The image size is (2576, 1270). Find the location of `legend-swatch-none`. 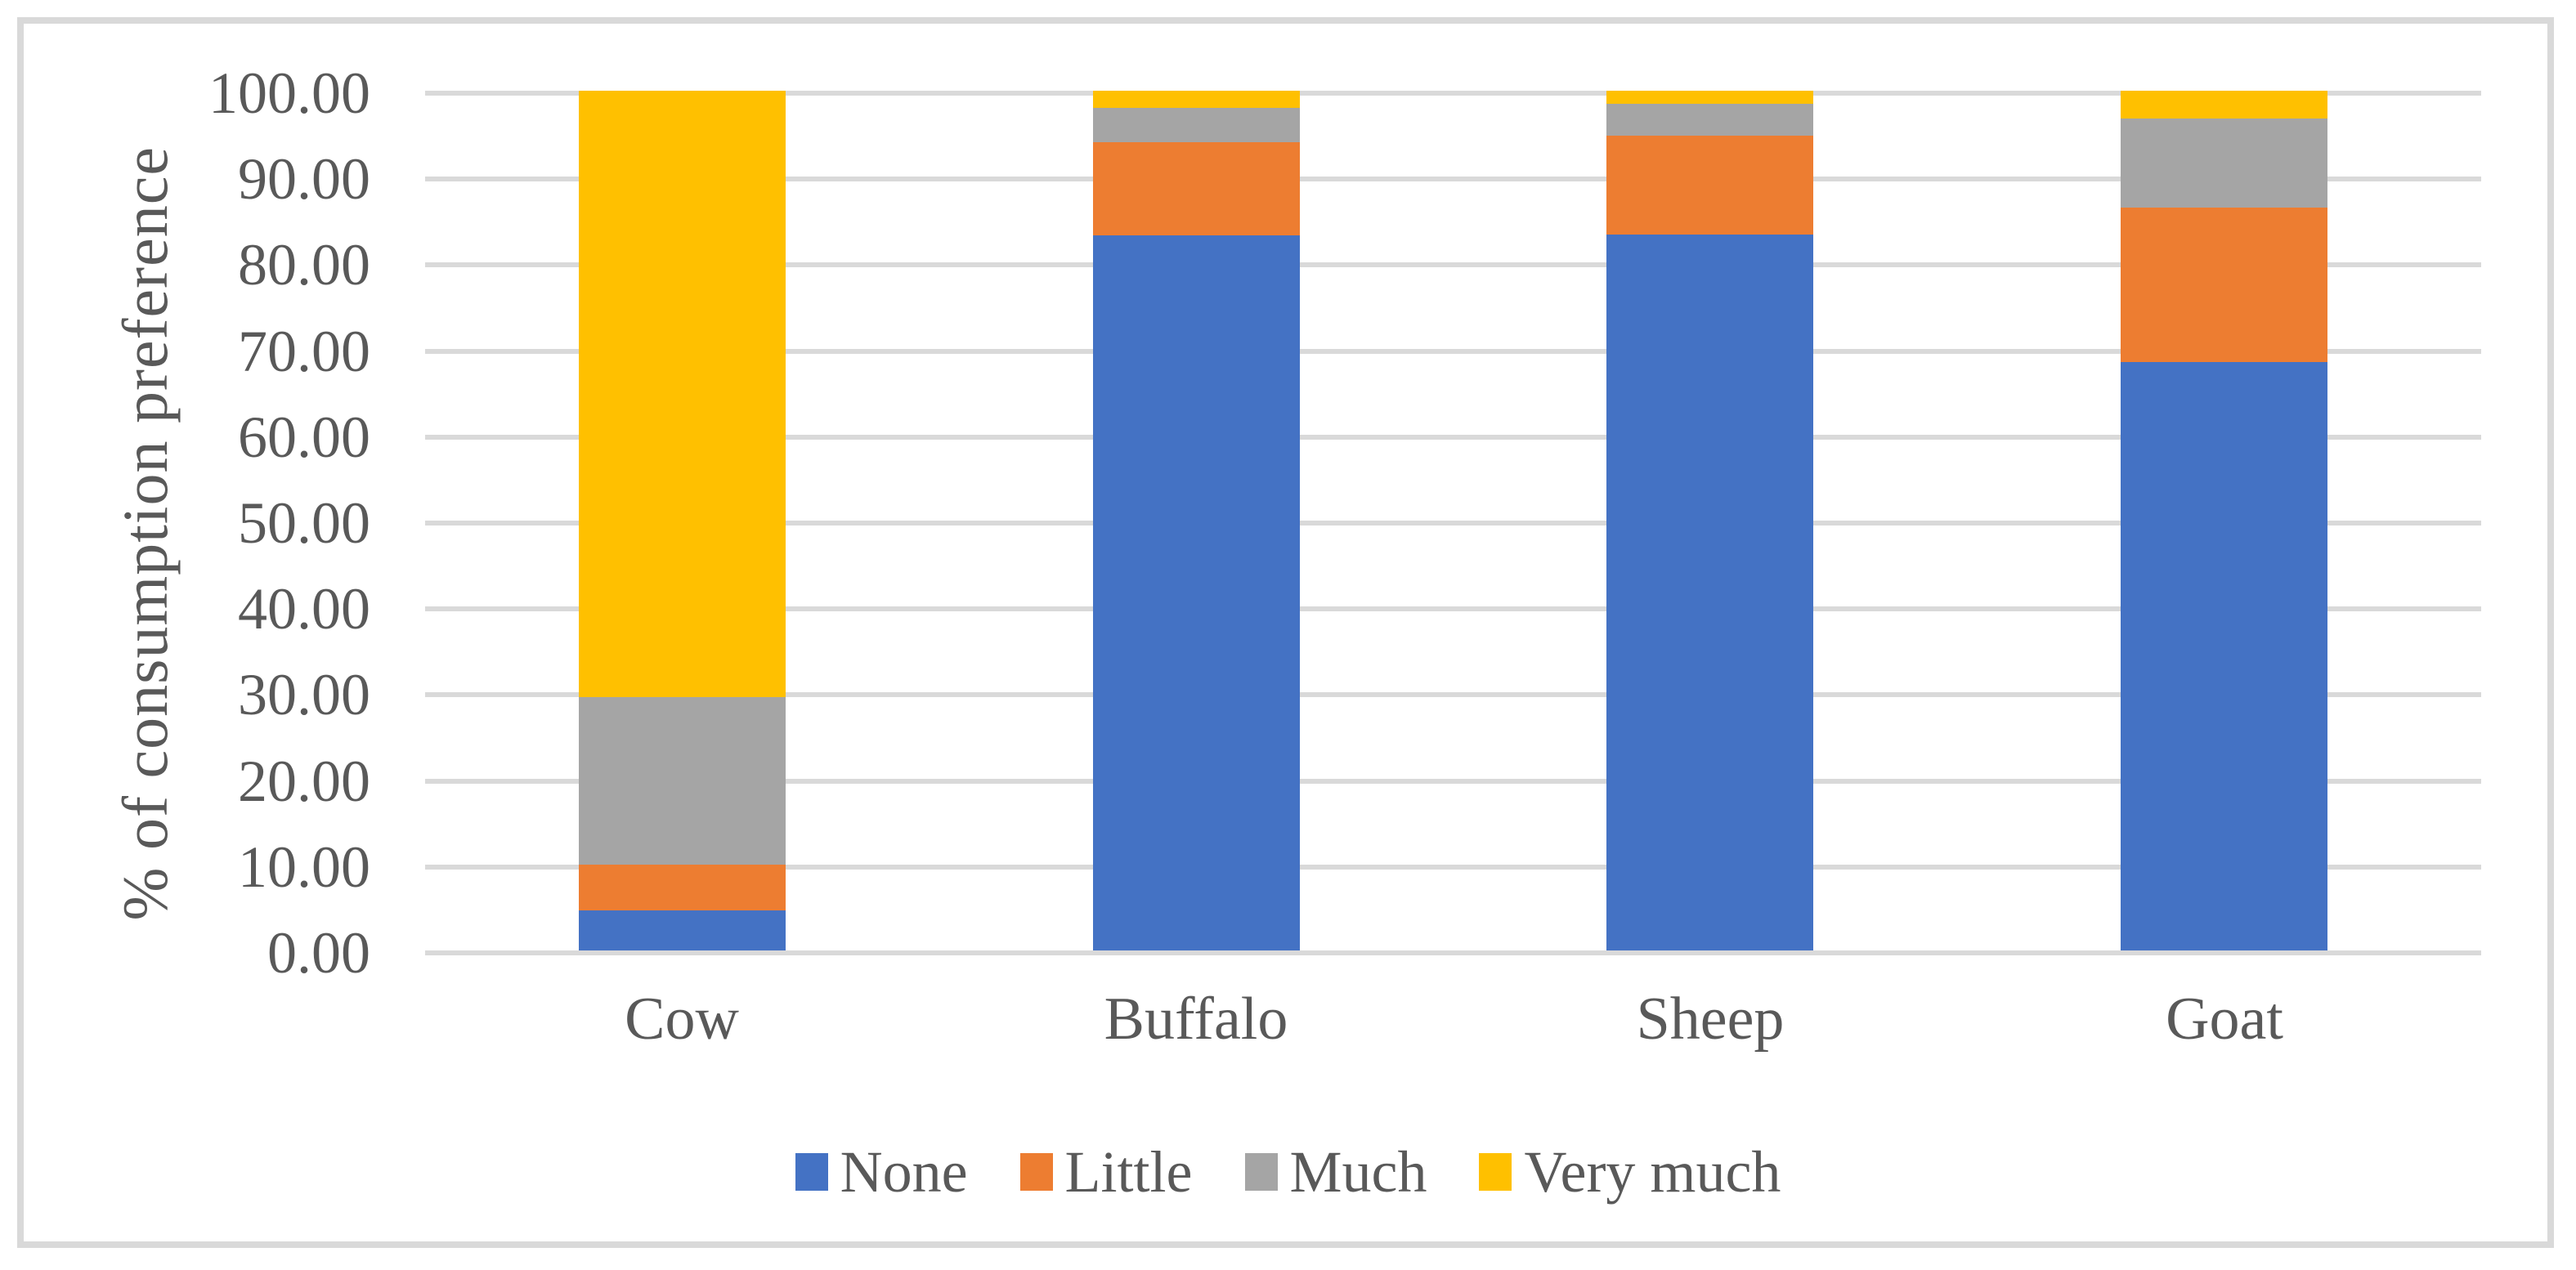

legend-swatch-none is located at coordinates (811, 1172).